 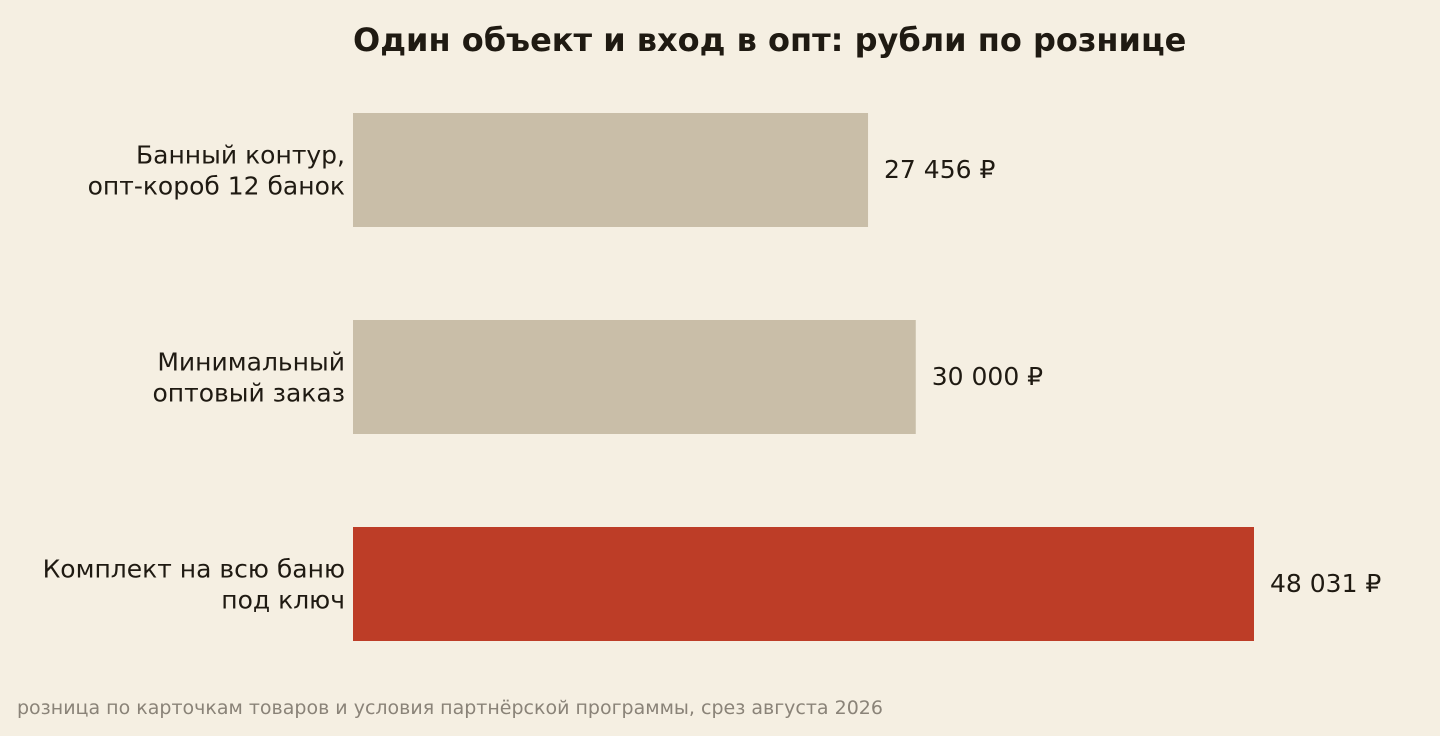 I want to click on category-label-1: Минимальный оптовый заказ, so click(x=249, y=378).